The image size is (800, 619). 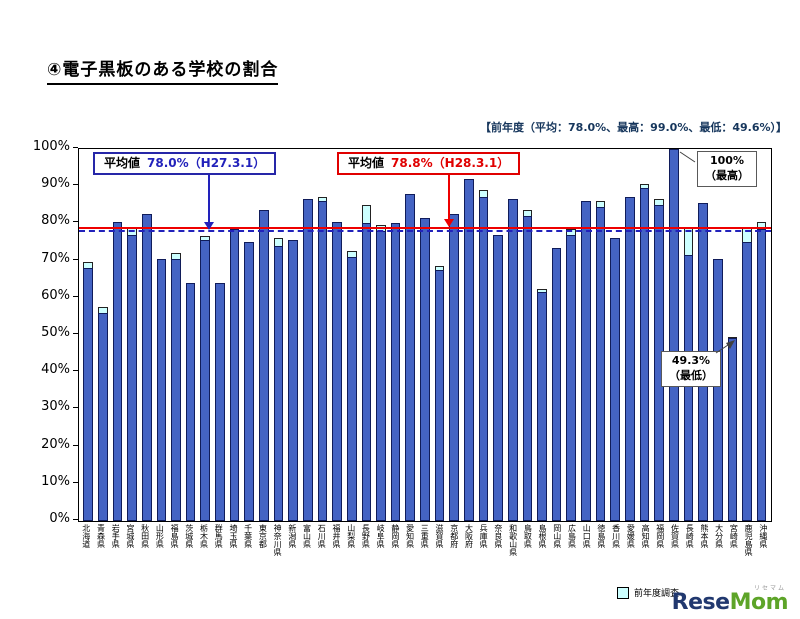 What do you see at coordinates (700, 602) in the screenshot?
I see `logo-text-rese: Rese` at bounding box center [700, 602].